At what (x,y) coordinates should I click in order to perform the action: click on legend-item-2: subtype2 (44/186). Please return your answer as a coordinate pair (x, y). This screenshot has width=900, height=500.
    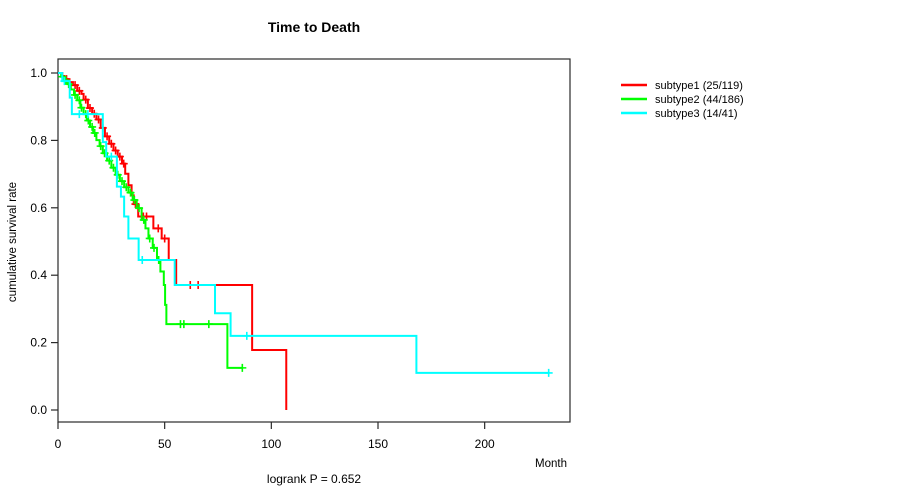
    Looking at the image, I should click on (682, 100).